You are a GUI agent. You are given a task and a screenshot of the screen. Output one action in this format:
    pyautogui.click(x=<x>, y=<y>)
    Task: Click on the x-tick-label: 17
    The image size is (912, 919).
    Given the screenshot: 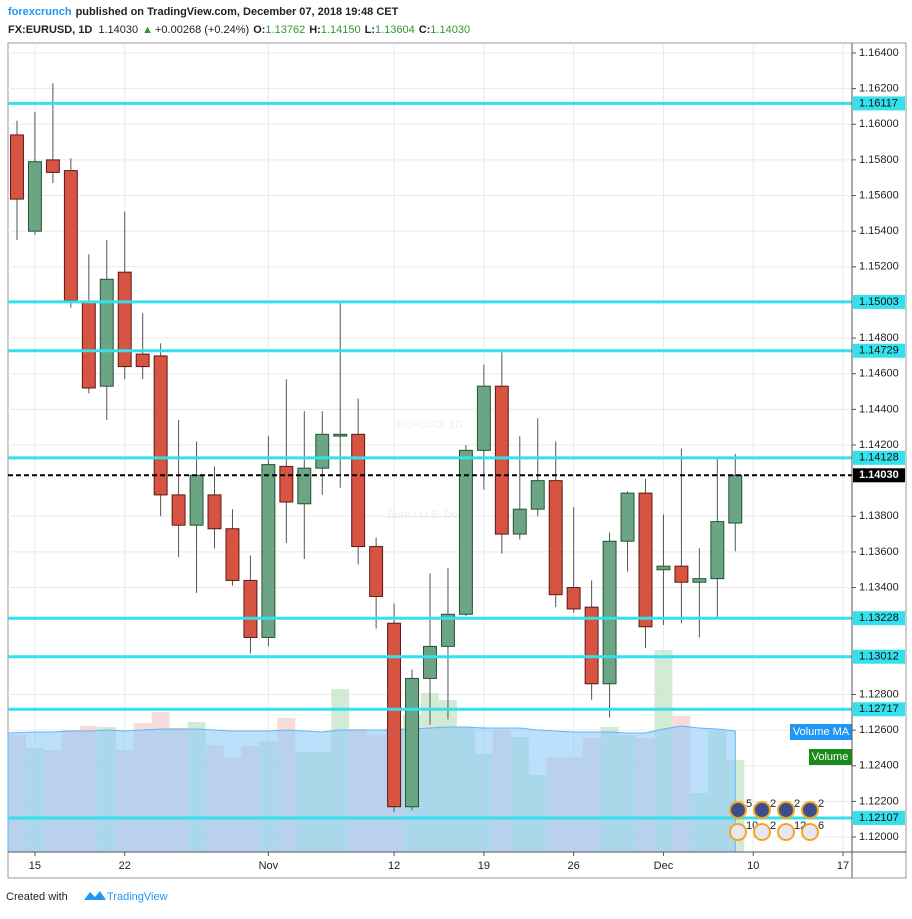 What is the action you would take?
    pyautogui.click(x=843, y=866)
    